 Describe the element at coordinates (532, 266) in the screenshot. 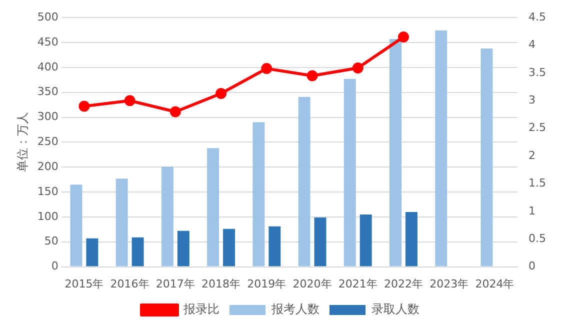

I see `y2-tick-label: 0` at that location.